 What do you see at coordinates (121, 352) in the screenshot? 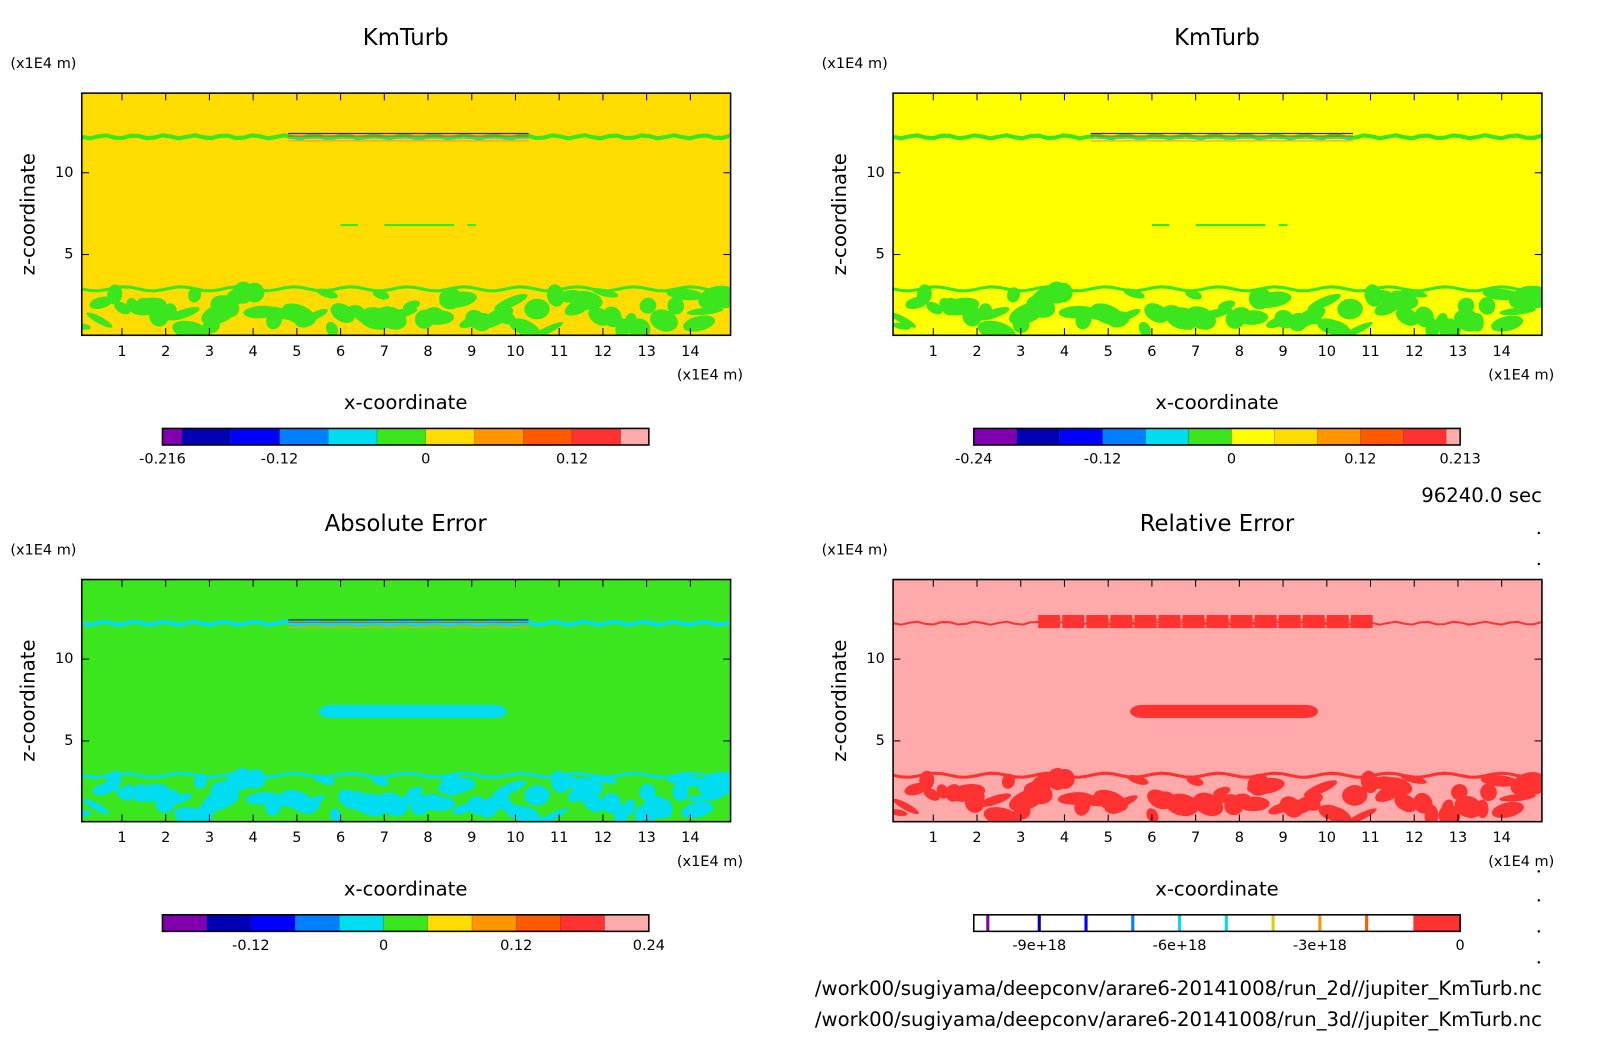
I see `x-tick-label: 1` at bounding box center [121, 352].